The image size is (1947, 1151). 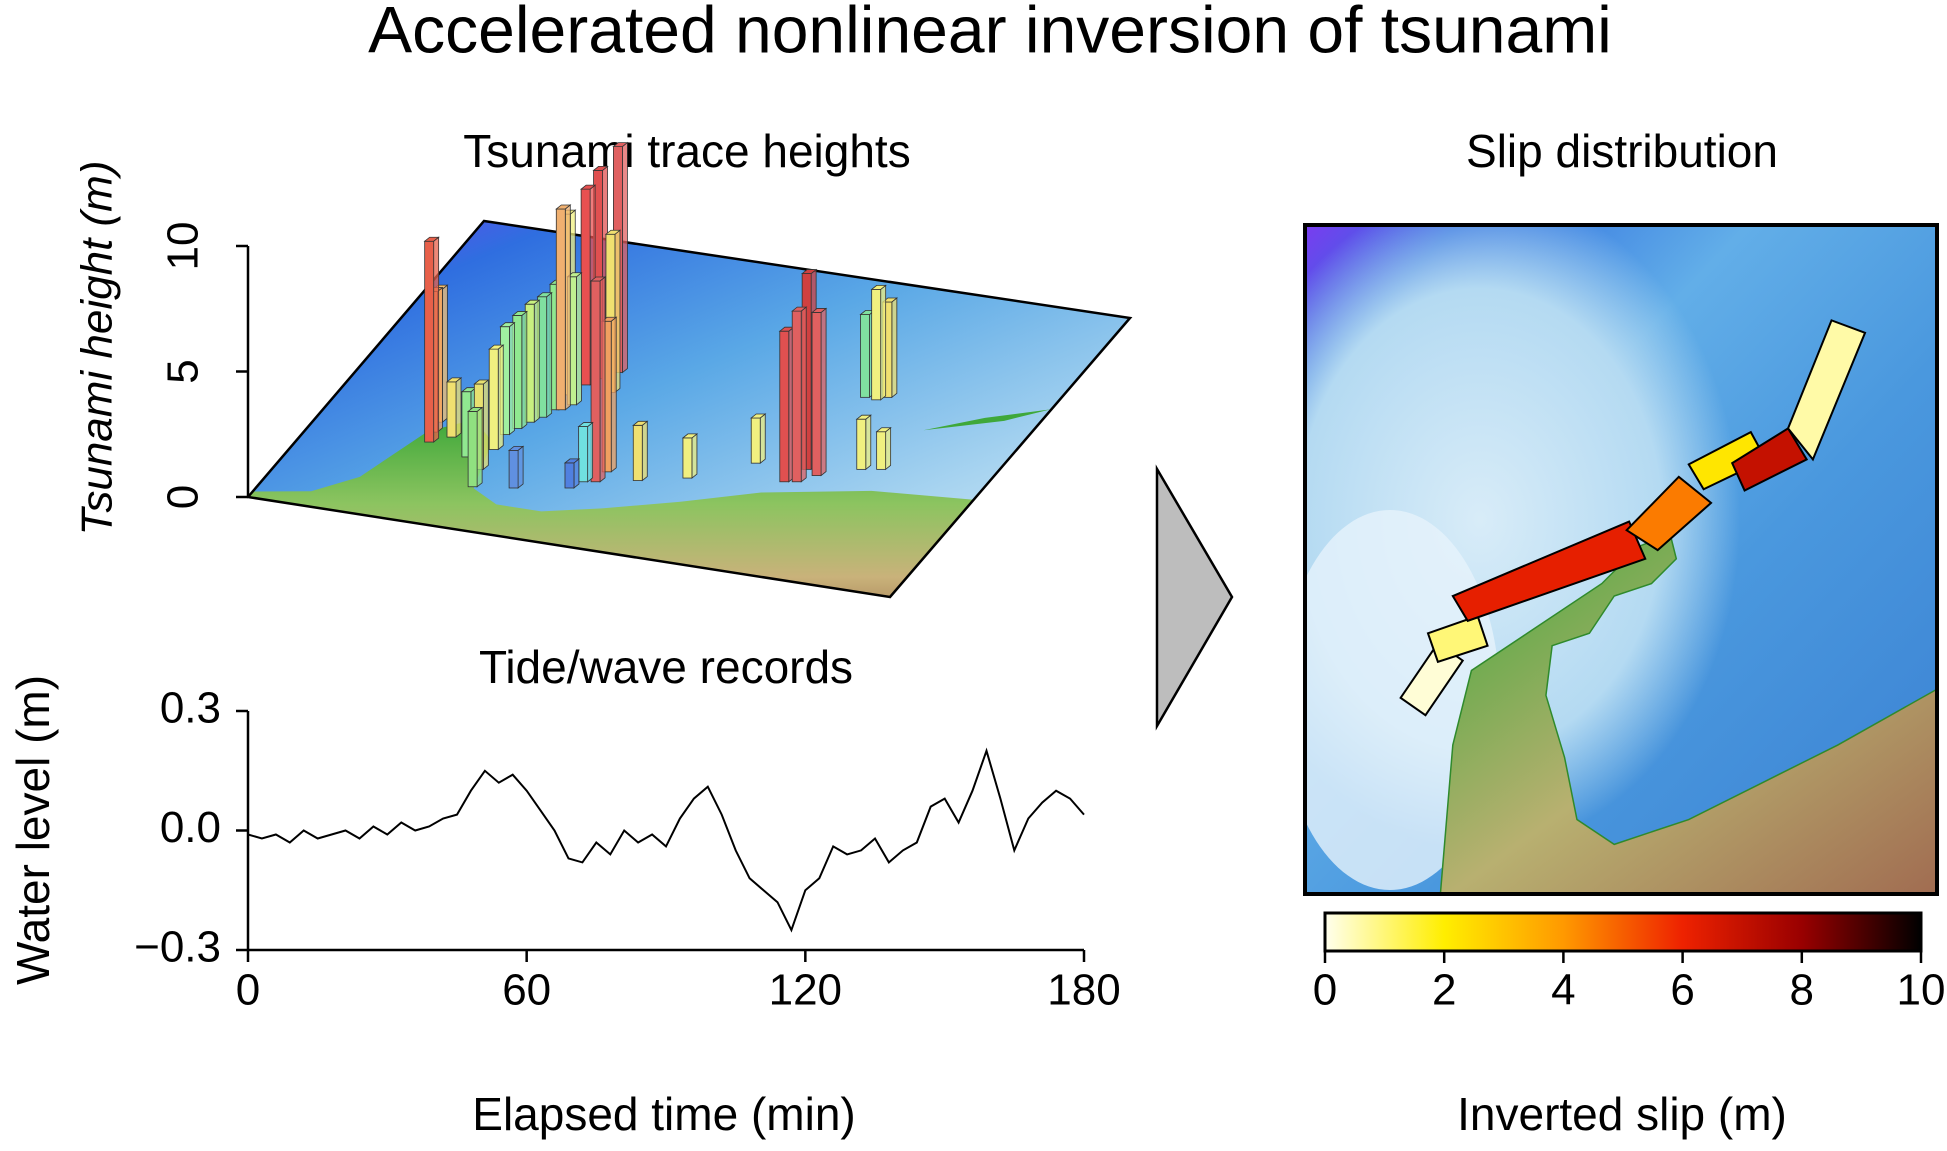 I want to click on z-axis-label: Tsunami height (m), so click(x=97, y=348).